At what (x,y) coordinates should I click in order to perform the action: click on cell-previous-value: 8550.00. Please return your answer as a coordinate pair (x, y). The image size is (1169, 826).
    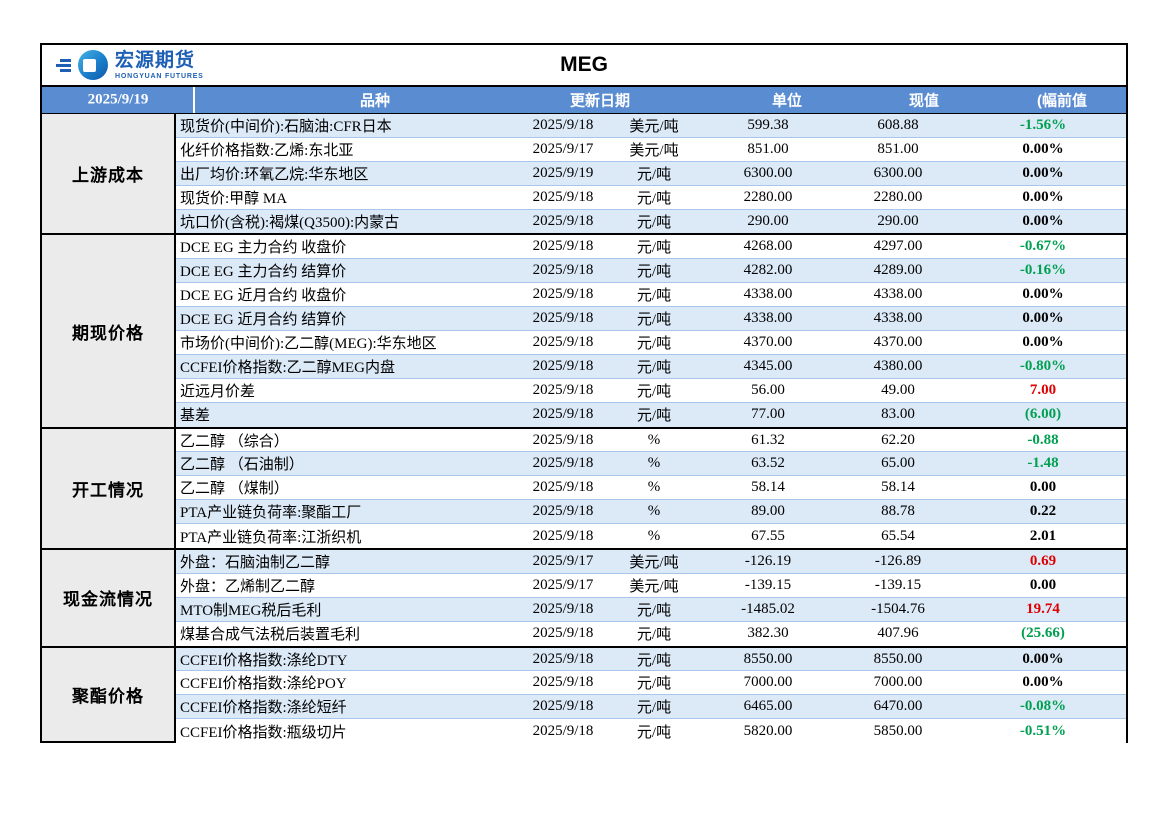
    Looking at the image, I should click on (898, 658).